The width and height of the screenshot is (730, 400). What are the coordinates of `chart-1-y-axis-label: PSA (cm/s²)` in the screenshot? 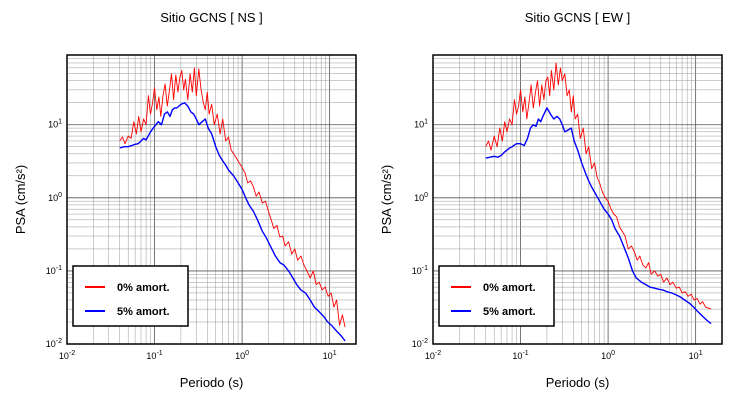 It's located at (386, 199).